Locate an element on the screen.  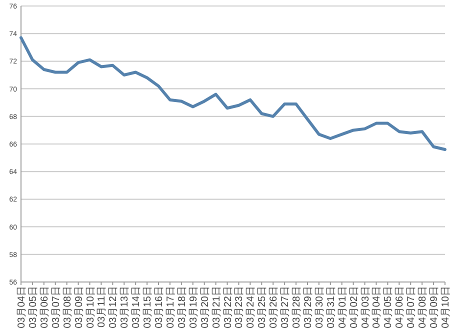
x-tick-label: 03月24日 is located at coordinates (251, 307).